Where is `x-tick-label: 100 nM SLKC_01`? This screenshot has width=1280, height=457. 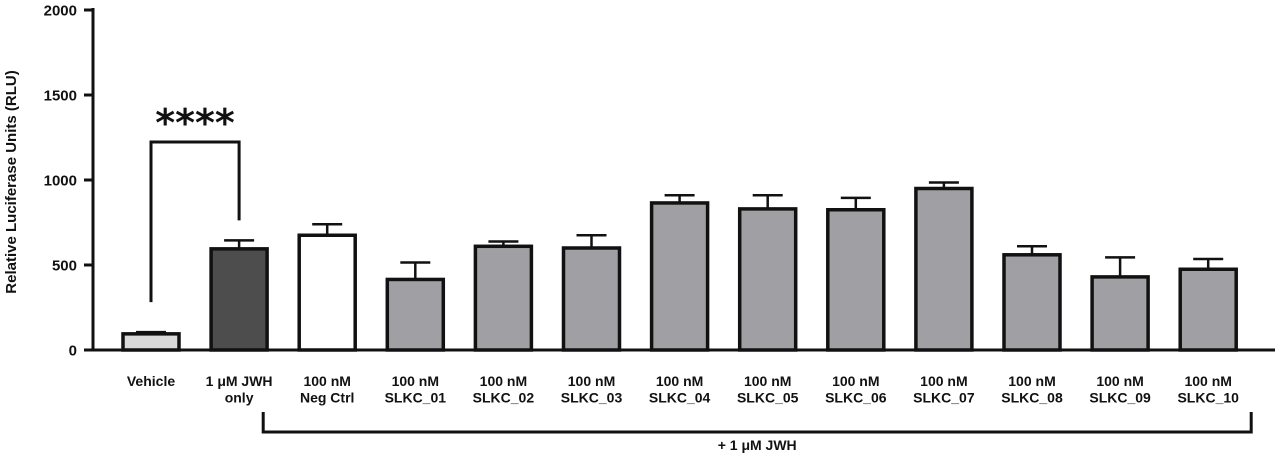 x-tick-label: 100 nM SLKC_01 is located at coordinates (416, 389).